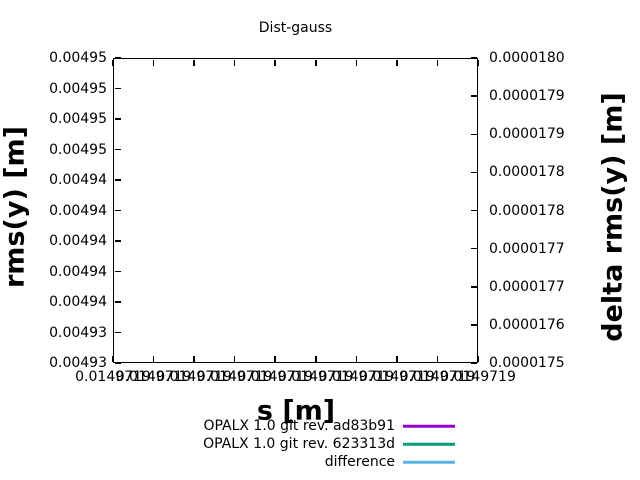 The image size is (640, 480). I want to click on chart-title: Dist-gauss, so click(295, 28).